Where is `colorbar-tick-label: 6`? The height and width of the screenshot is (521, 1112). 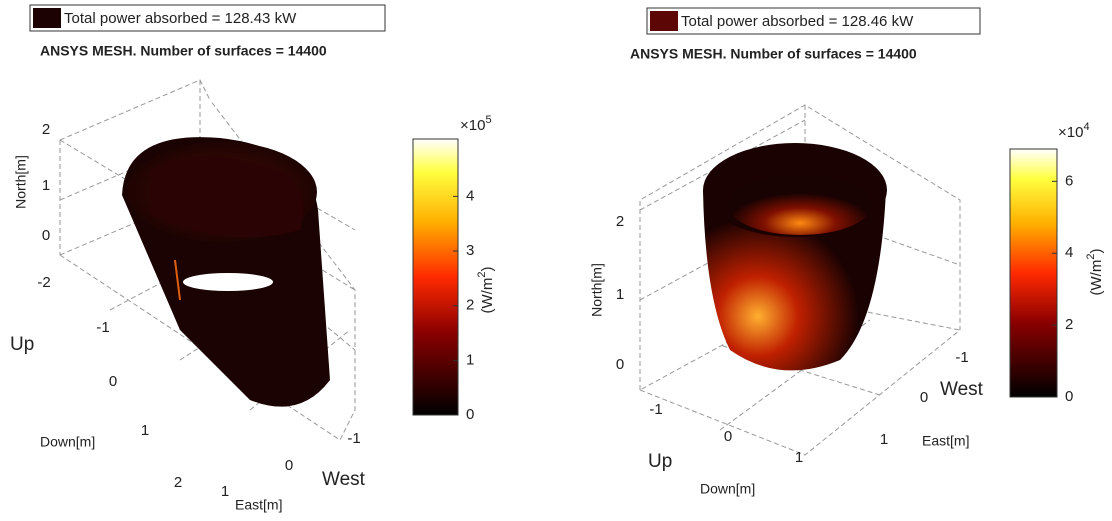
colorbar-tick-label: 6 is located at coordinates (1069, 180).